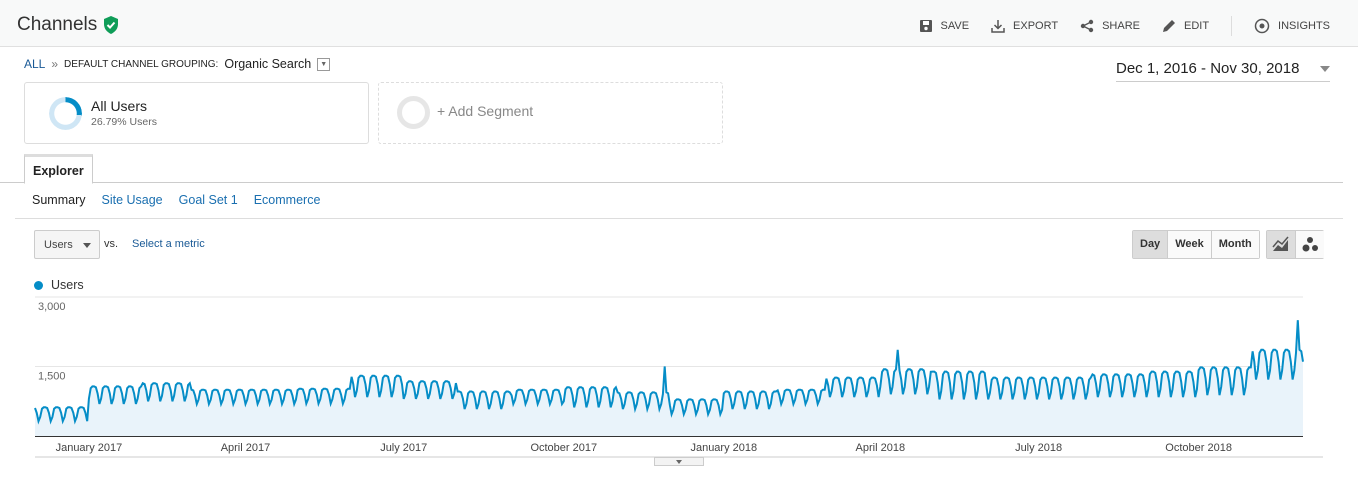 The height and width of the screenshot is (478, 1358). What do you see at coordinates (998, 26) in the screenshot?
I see `download-icon` at bounding box center [998, 26].